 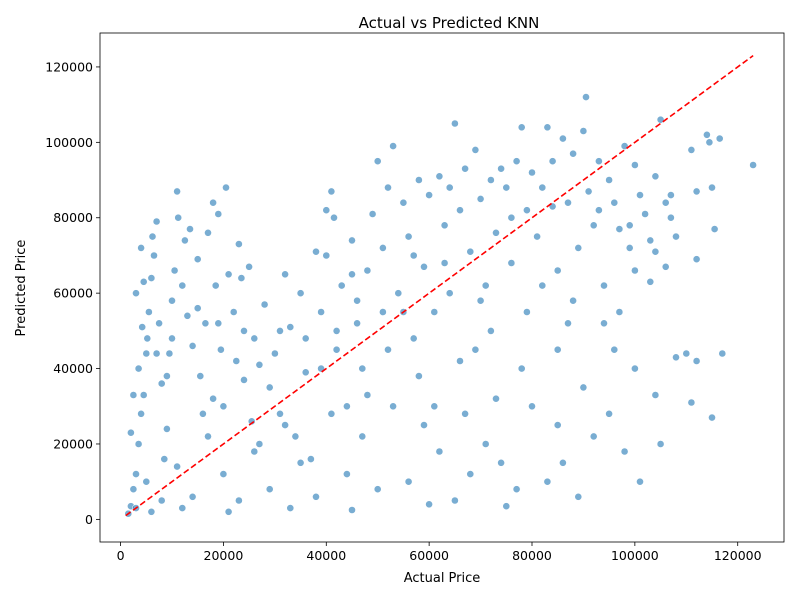 I want to click on y-tick-label: 40000, so click(x=73, y=368).